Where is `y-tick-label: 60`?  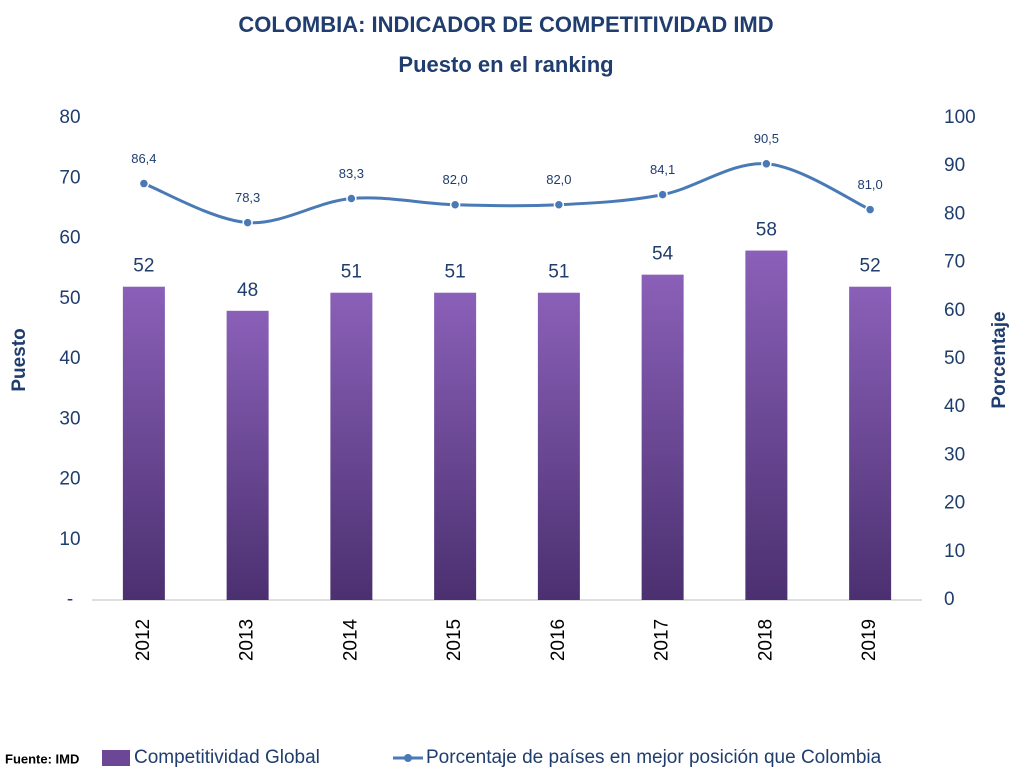 y-tick-label: 60 is located at coordinates (69, 238).